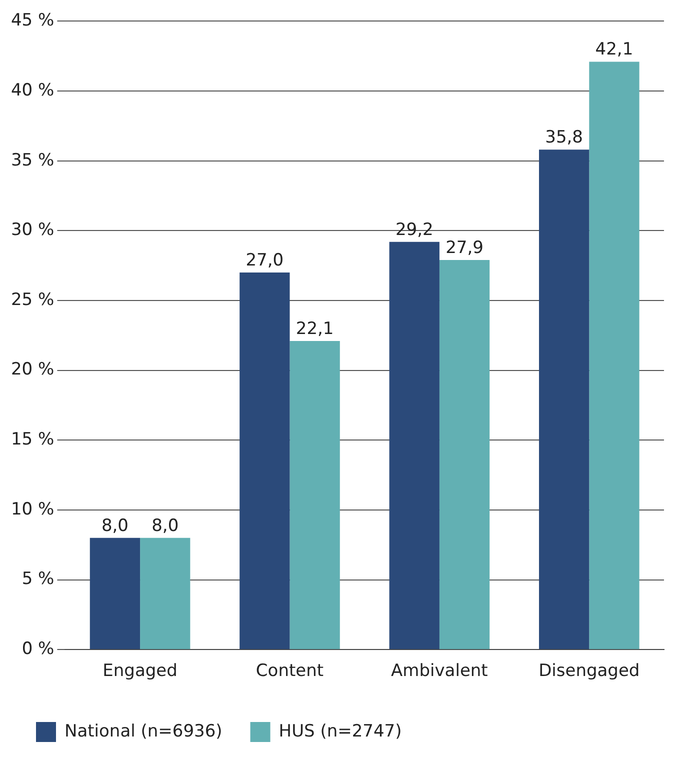  What do you see at coordinates (32, 230) in the screenshot?
I see `y-tick-label: 30 %` at bounding box center [32, 230].